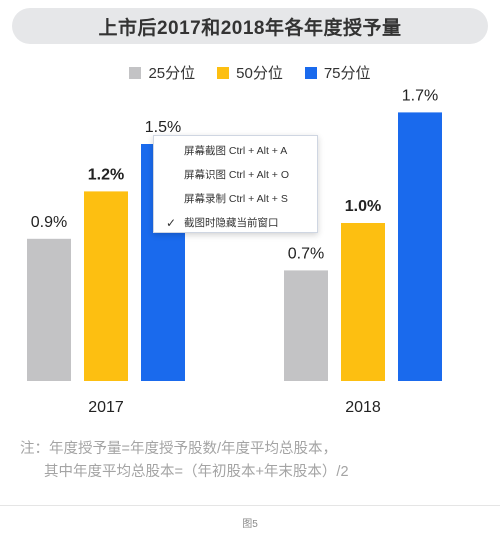 Image resolution: width=500 pixels, height=536 pixels. I want to click on chart-title: 上市后2017和2018年各年度授予量, so click(250, 28).